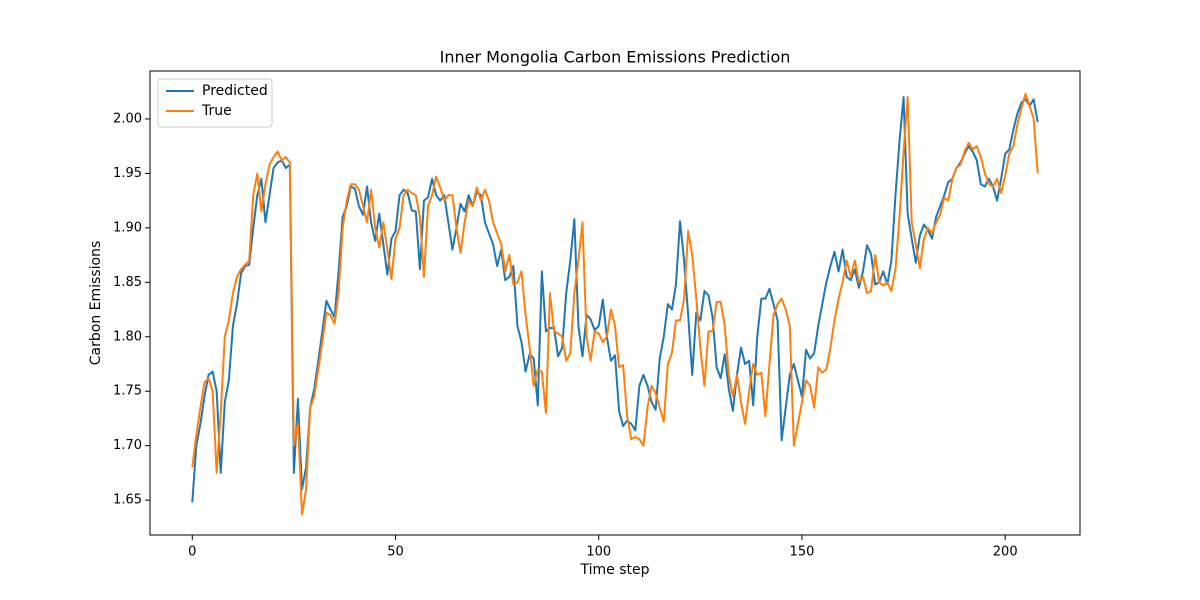 Image resolution: width=1200 pixels, height=600 pixels. I want to click on y-tick-label: 1.65, so click(127, 500).